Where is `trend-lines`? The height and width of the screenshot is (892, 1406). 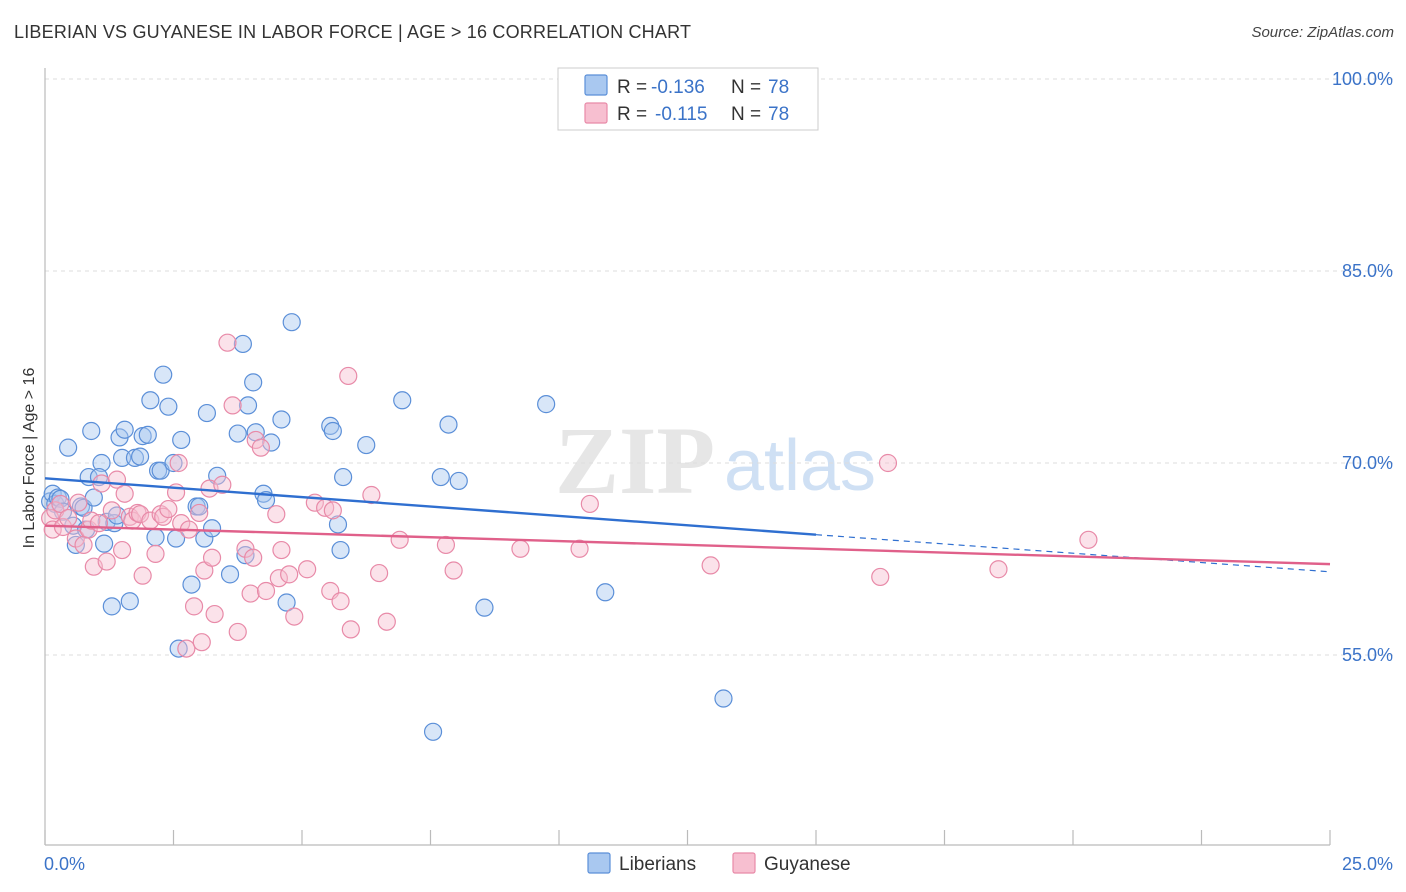 trend-lines is located at coordinates (687, 525).